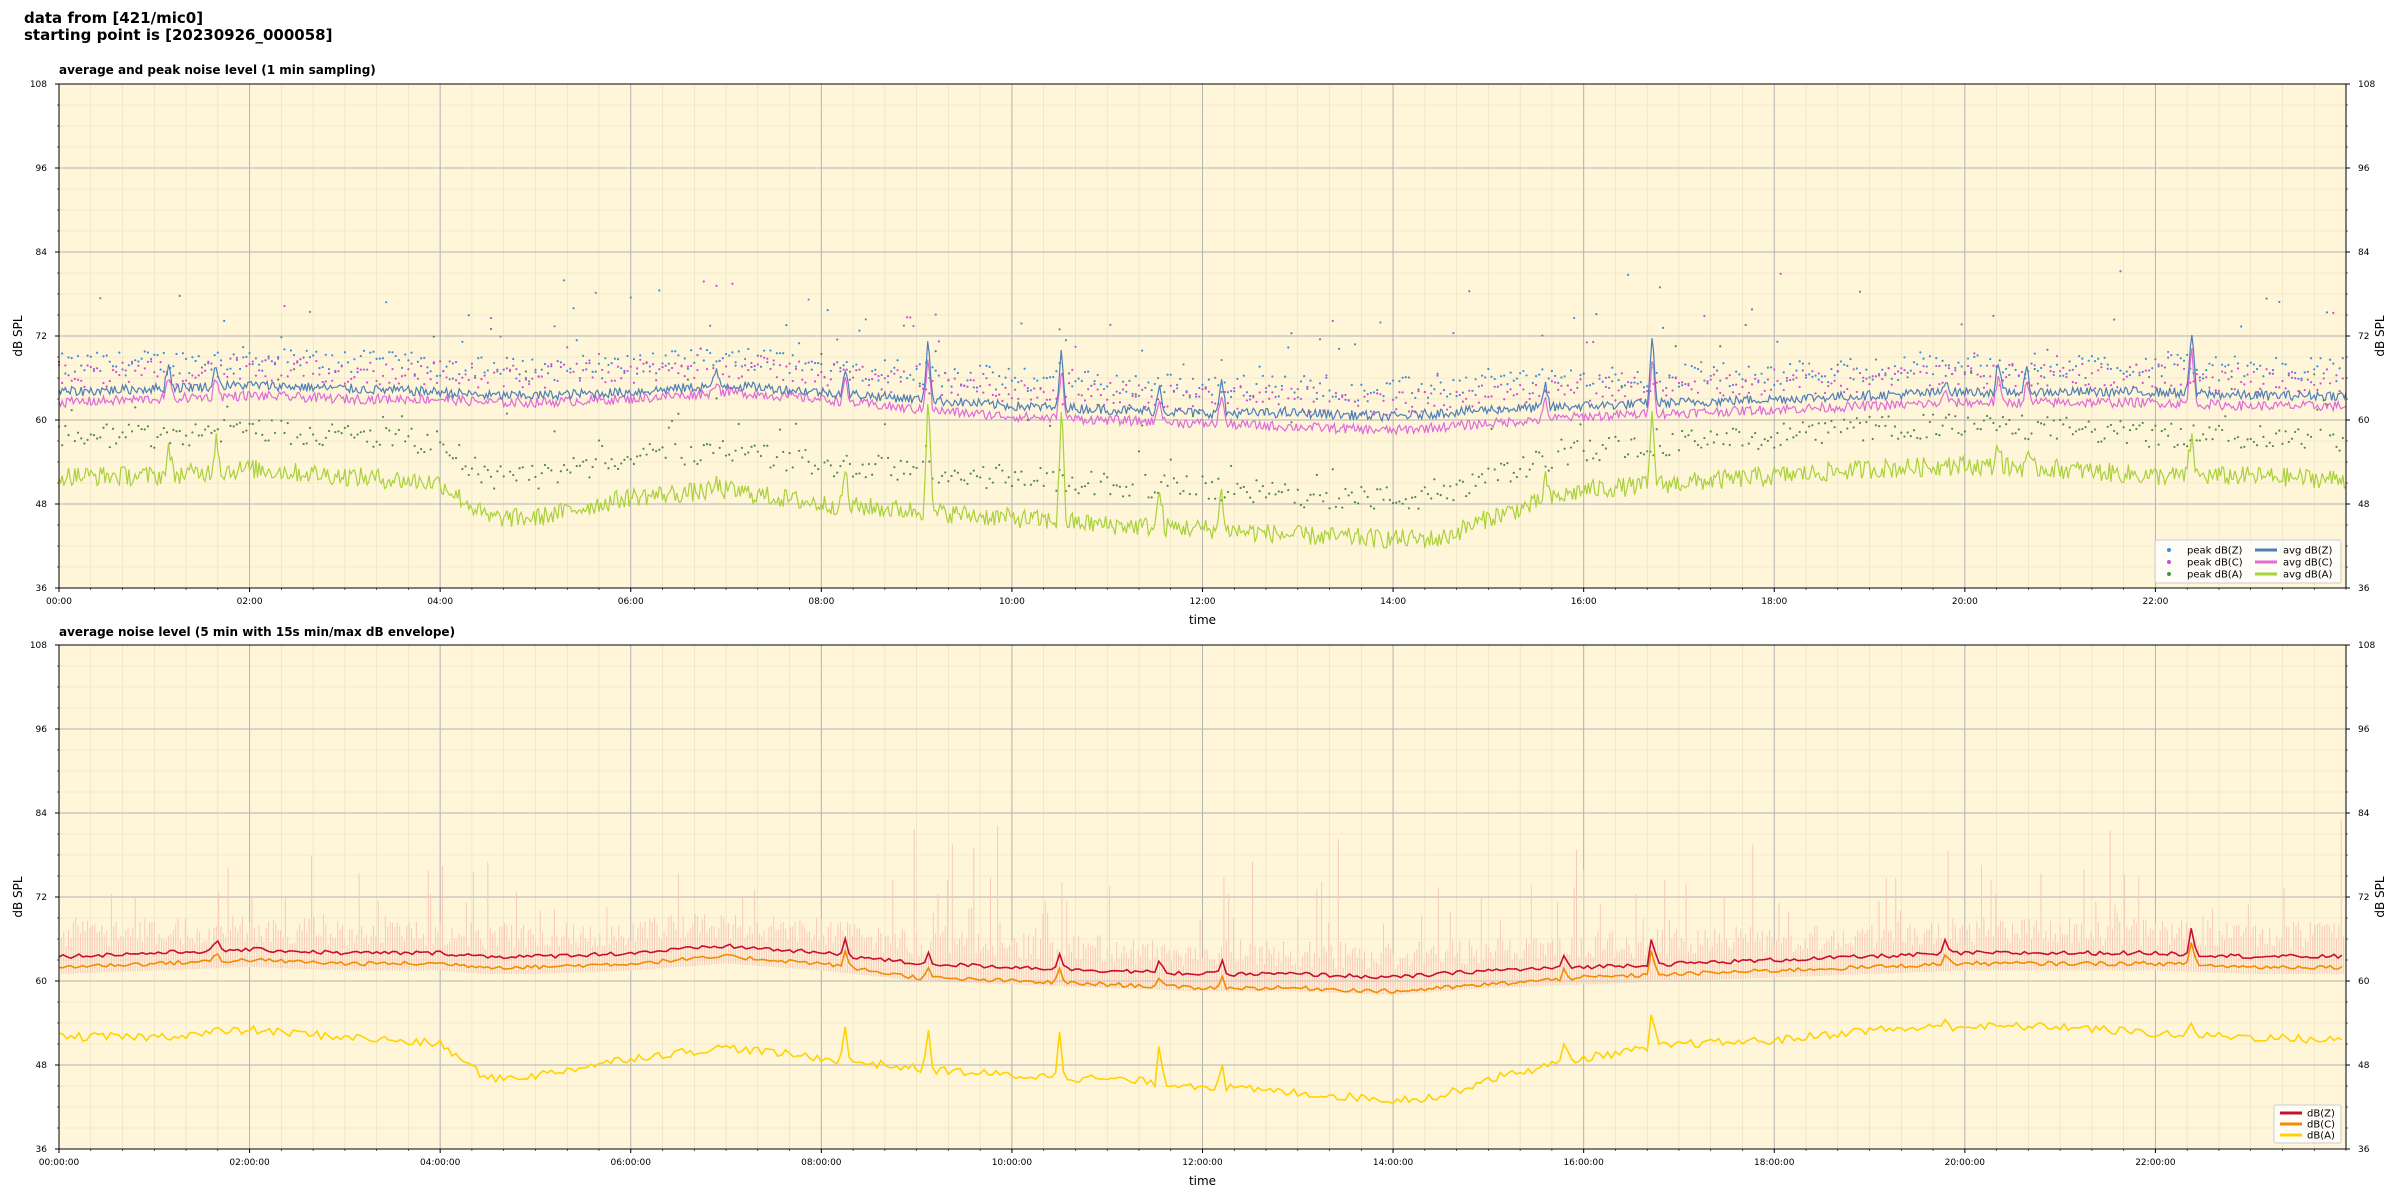 This screenshot has width=2400, height=1200. Describe the element at coordinates (38, 85) in the screenshot. I see `y-tick-label-left: 108` at that location.